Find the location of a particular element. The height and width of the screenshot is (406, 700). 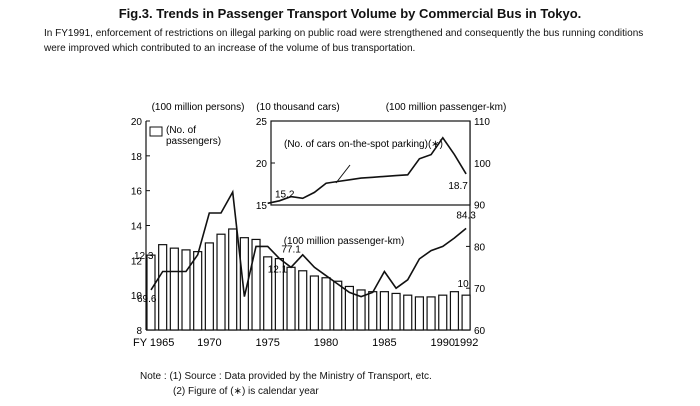

left-axis-tick-label: 8 is located at coordinates (139, 331).